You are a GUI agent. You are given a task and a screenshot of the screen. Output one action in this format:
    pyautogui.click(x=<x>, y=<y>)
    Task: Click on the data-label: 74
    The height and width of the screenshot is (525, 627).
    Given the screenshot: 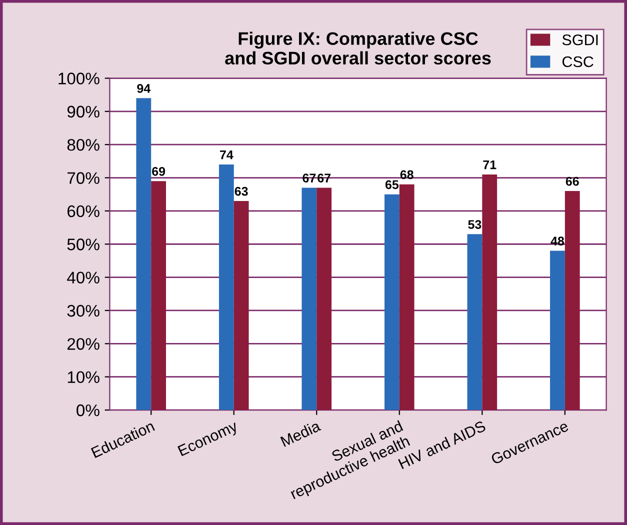 What is the action you would take?
    pyautogui.click(x=227, y=155)
    